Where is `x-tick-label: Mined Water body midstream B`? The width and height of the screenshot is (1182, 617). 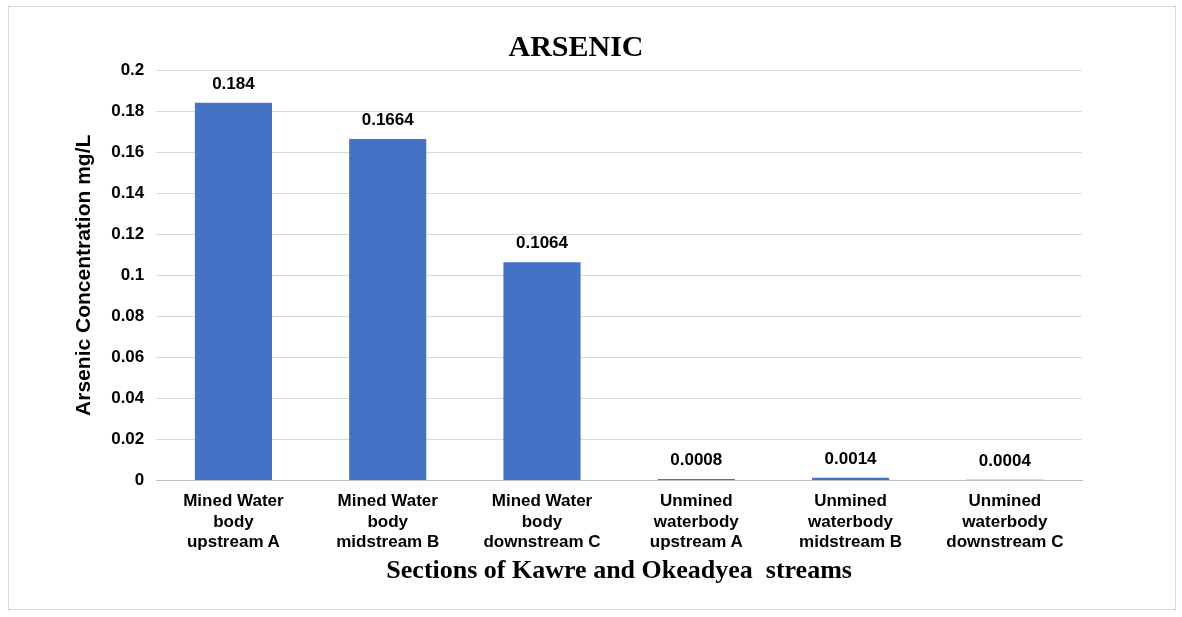
x-tick-label: Mined Water body midstream B is located at coordinates (388, 521).